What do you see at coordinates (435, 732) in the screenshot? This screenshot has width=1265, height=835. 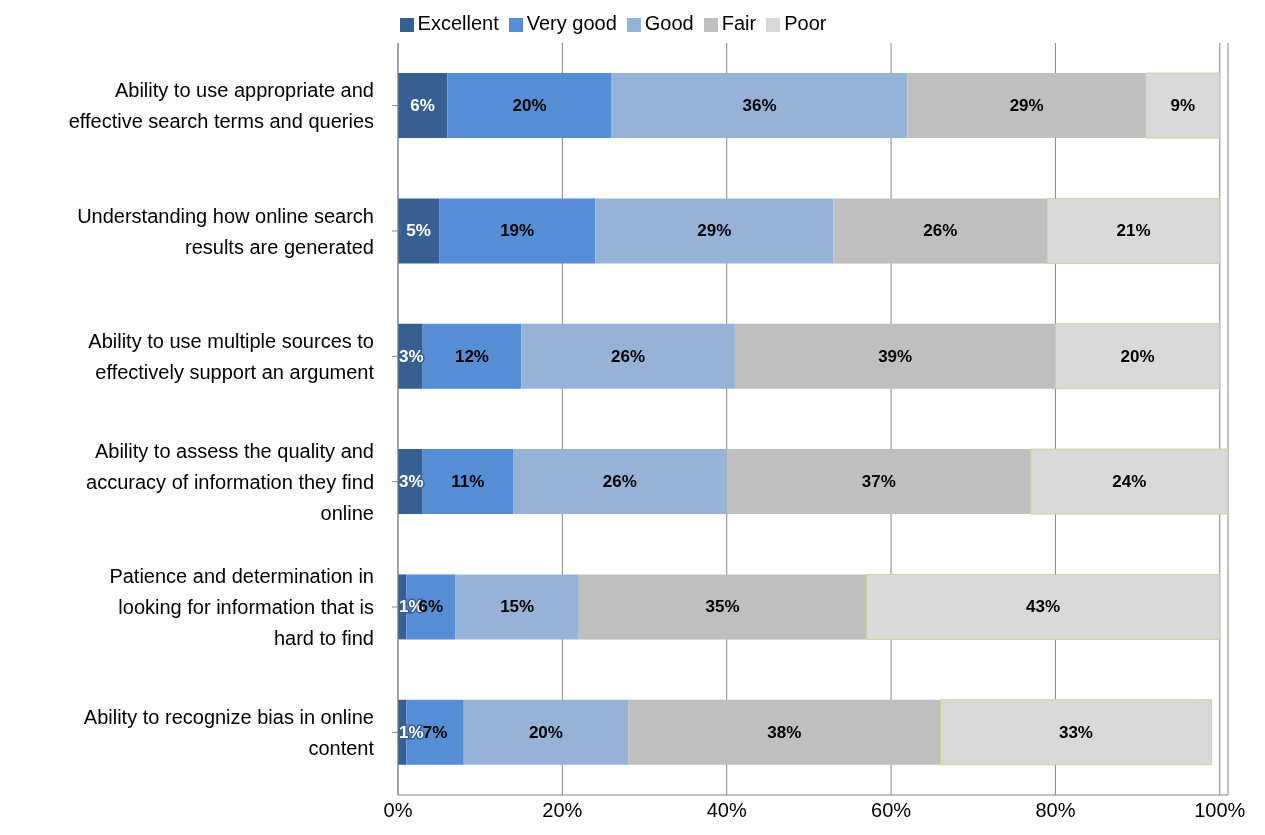 I see `data-label: 7%` at bounding box center [435, 732].